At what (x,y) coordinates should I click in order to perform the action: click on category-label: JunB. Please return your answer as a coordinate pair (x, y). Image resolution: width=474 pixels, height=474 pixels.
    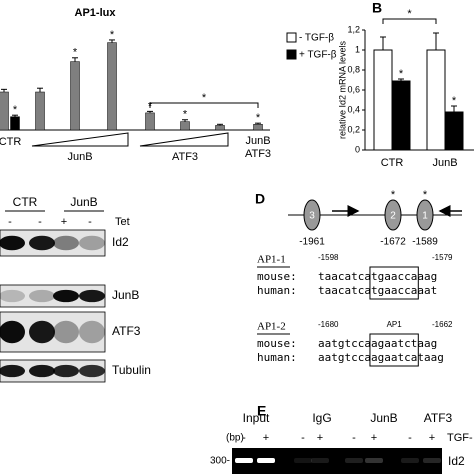
    Looking at the image, I should click on (79, 157).